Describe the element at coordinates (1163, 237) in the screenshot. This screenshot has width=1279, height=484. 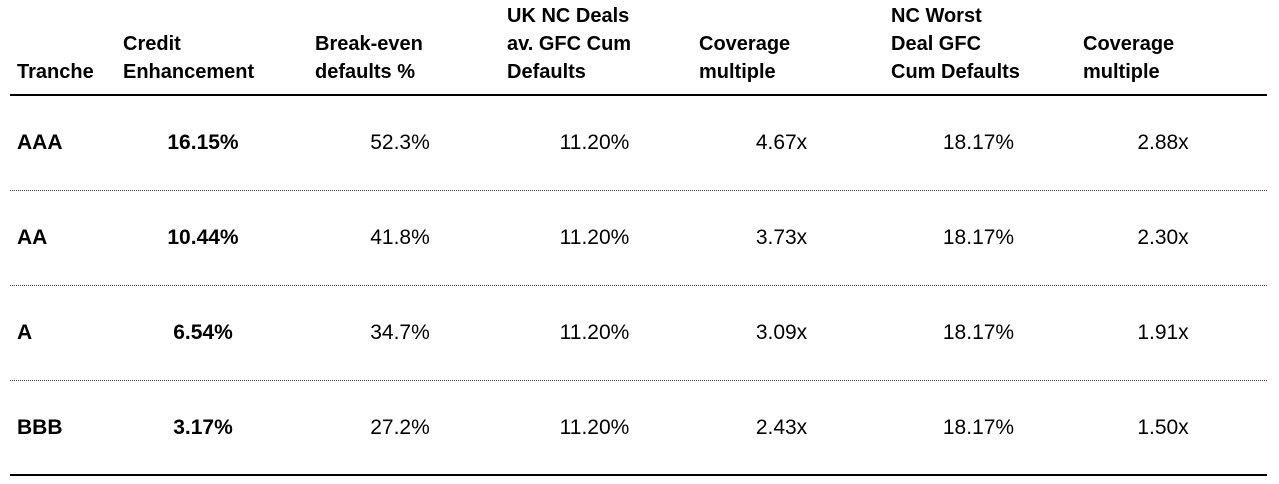
I see `cell-coverage-multiple-2: 2.30x` at that location.